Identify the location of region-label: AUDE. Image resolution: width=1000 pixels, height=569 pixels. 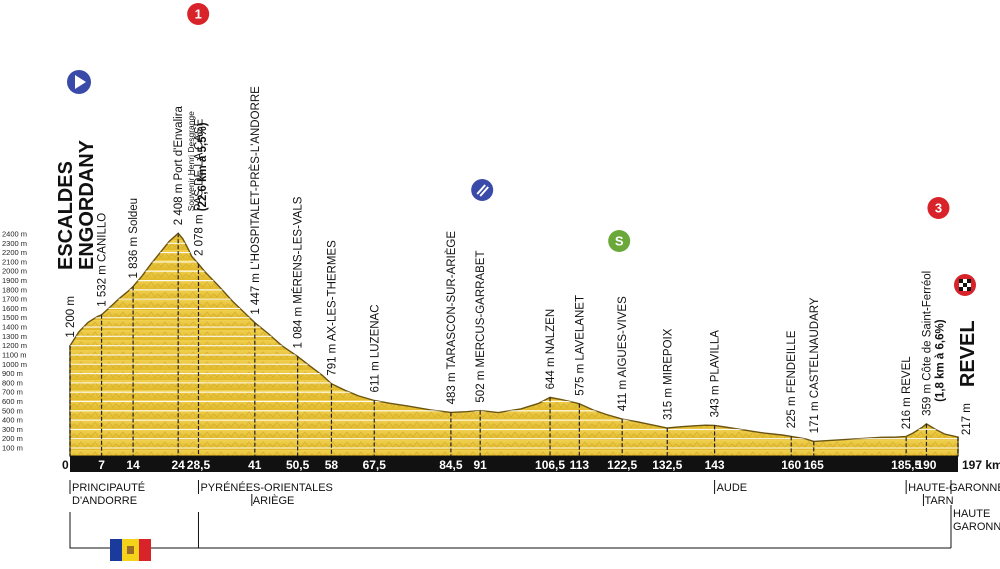
(732, 488).